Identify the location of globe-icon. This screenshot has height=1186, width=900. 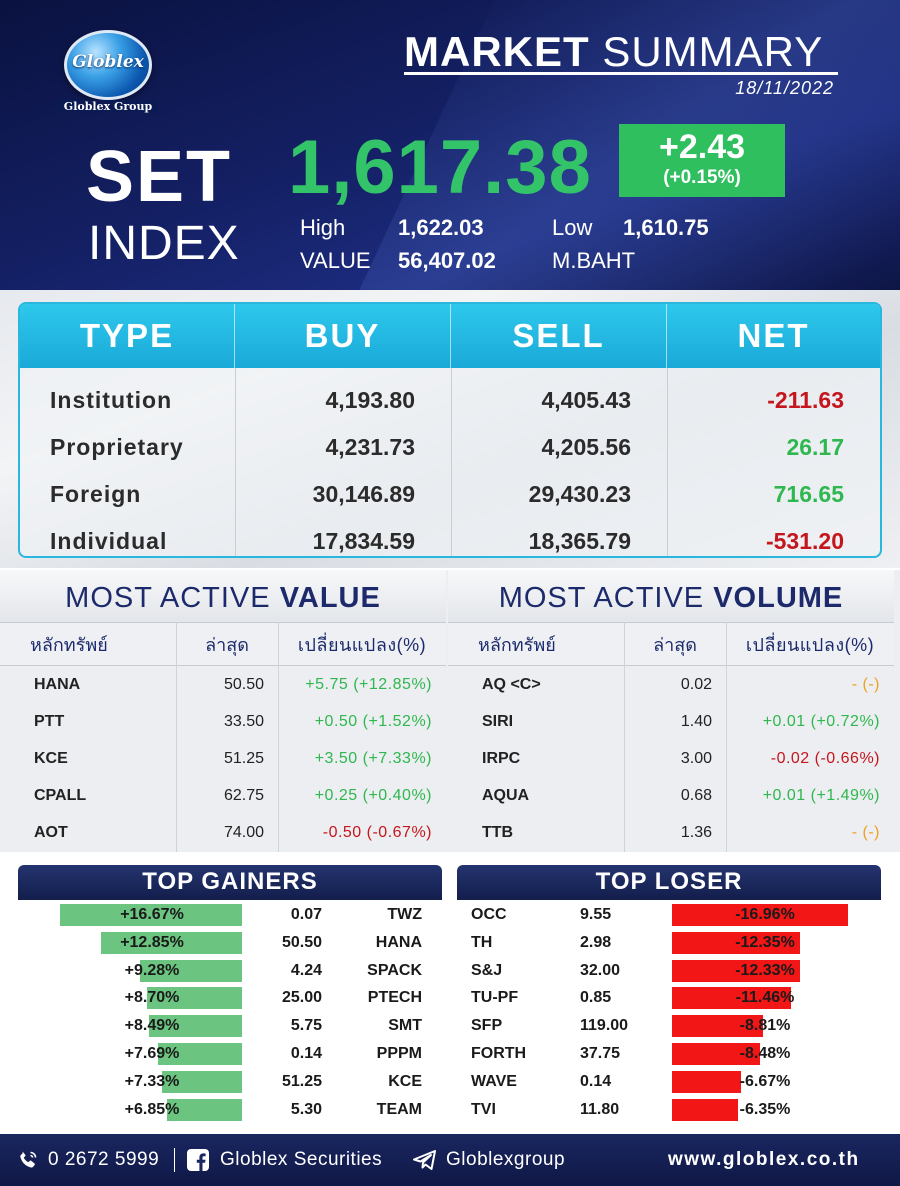
(108, 65).